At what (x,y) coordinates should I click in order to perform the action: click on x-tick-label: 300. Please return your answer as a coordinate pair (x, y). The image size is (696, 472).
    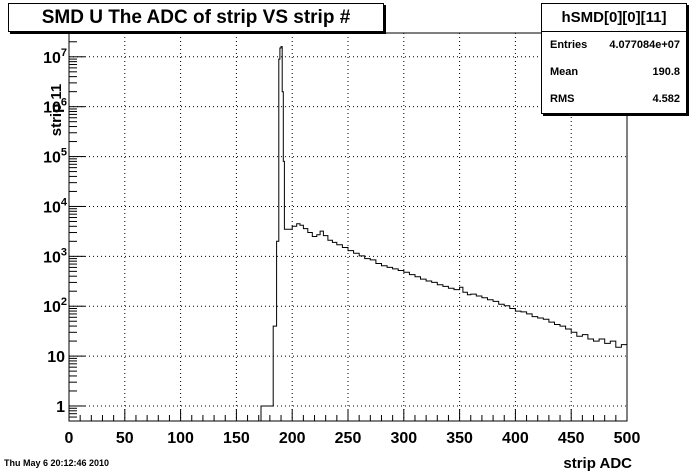
    Looking at the image, I should click on (403, 438).